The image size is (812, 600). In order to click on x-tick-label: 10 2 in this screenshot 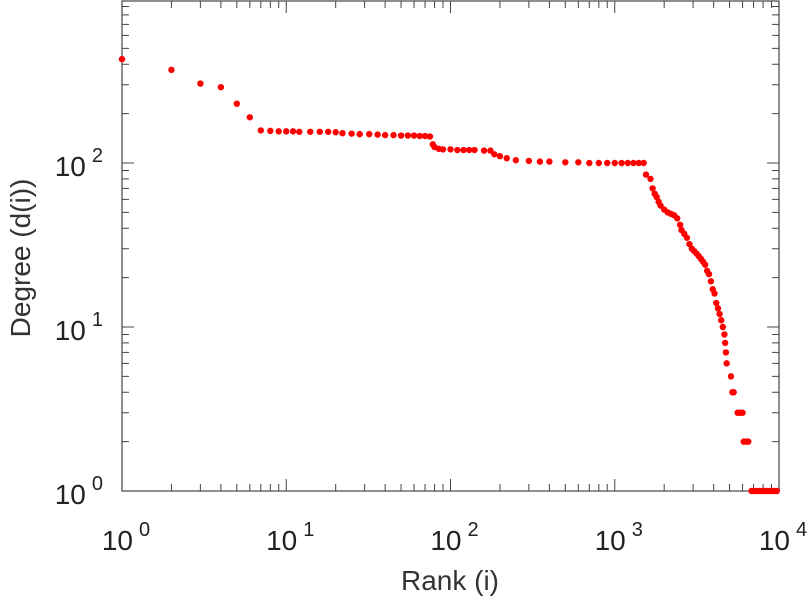, I will do `click(454, 537)`.